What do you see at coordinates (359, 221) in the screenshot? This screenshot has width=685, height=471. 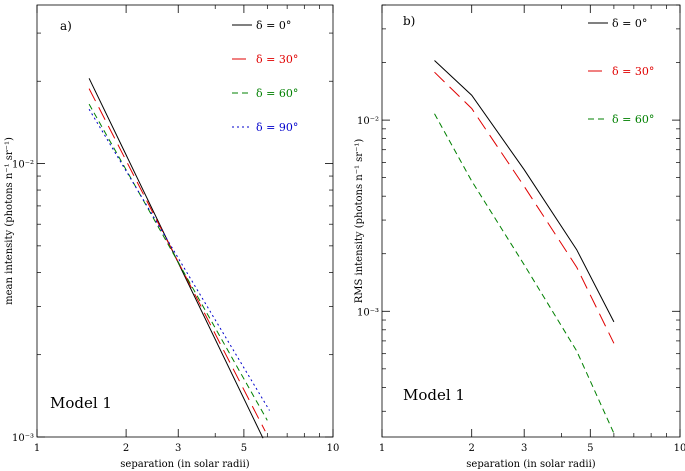 I see `y-axis-label: RMS intensity (photons n⁻¹ sr⁻¹)` at bounding box center [359, 221].